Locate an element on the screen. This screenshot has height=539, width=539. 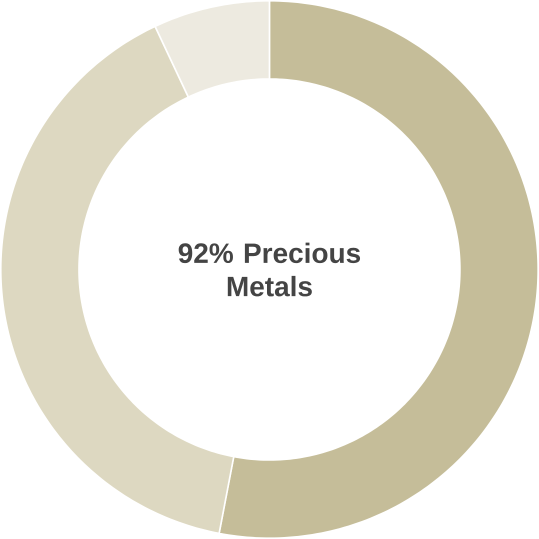
text: 92% Precious Metals is located at coordinates (269, 269).